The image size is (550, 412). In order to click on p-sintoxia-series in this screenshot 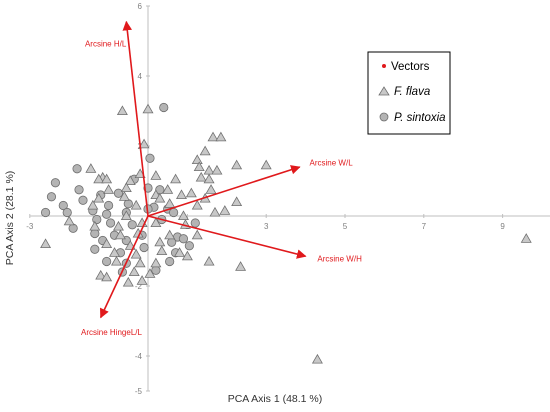, I will do `click(120, 189)`.